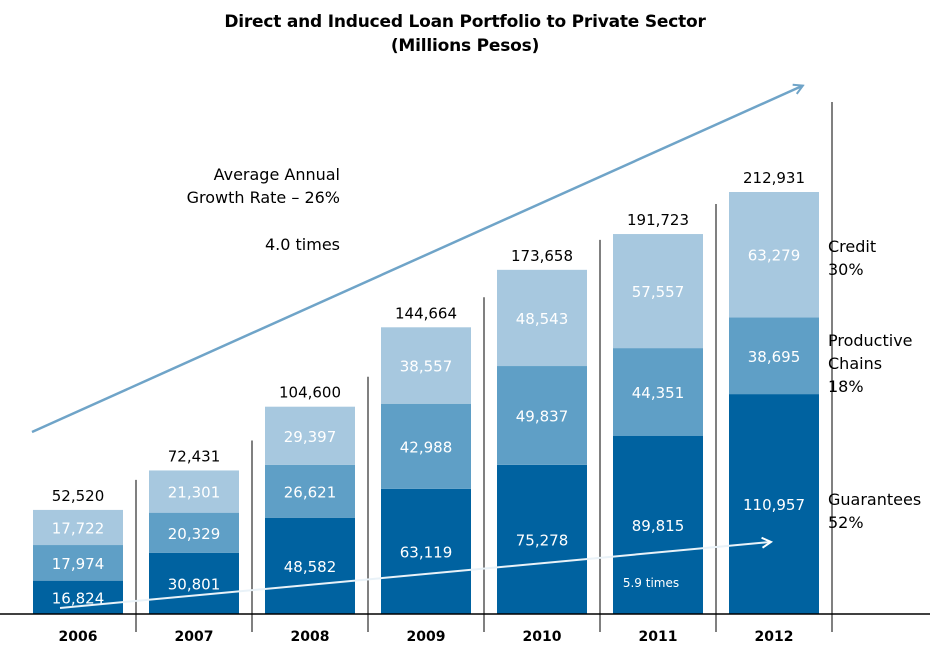 Image resolution: width=930 pixels, height=647 pixels. What do you see at coordinates (852, 246) in the screenshot?
I see `legend-credit-label: Credit` at bounding box center [852, 246].